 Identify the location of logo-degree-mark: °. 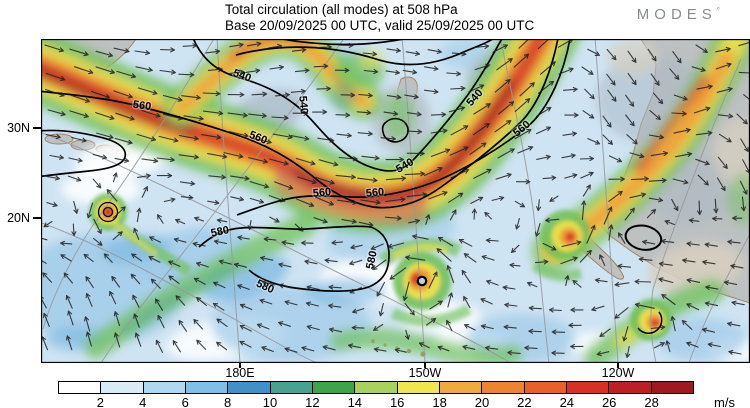
(718, 10).